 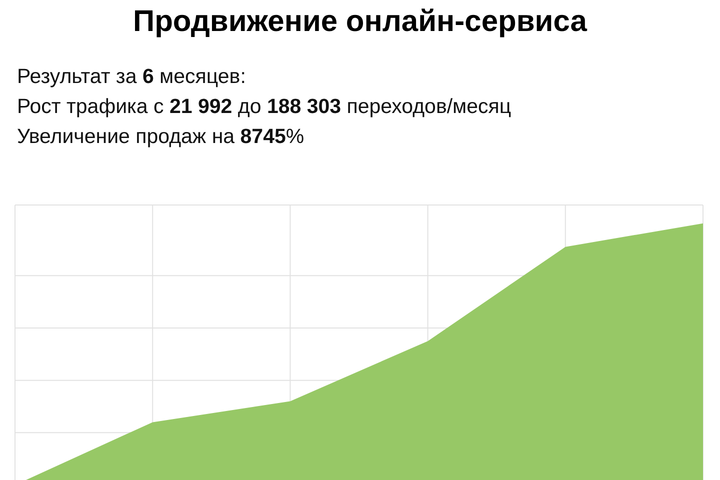 I want to click on text: Результат за 6 месяцев:, so click(x=131, y=76).